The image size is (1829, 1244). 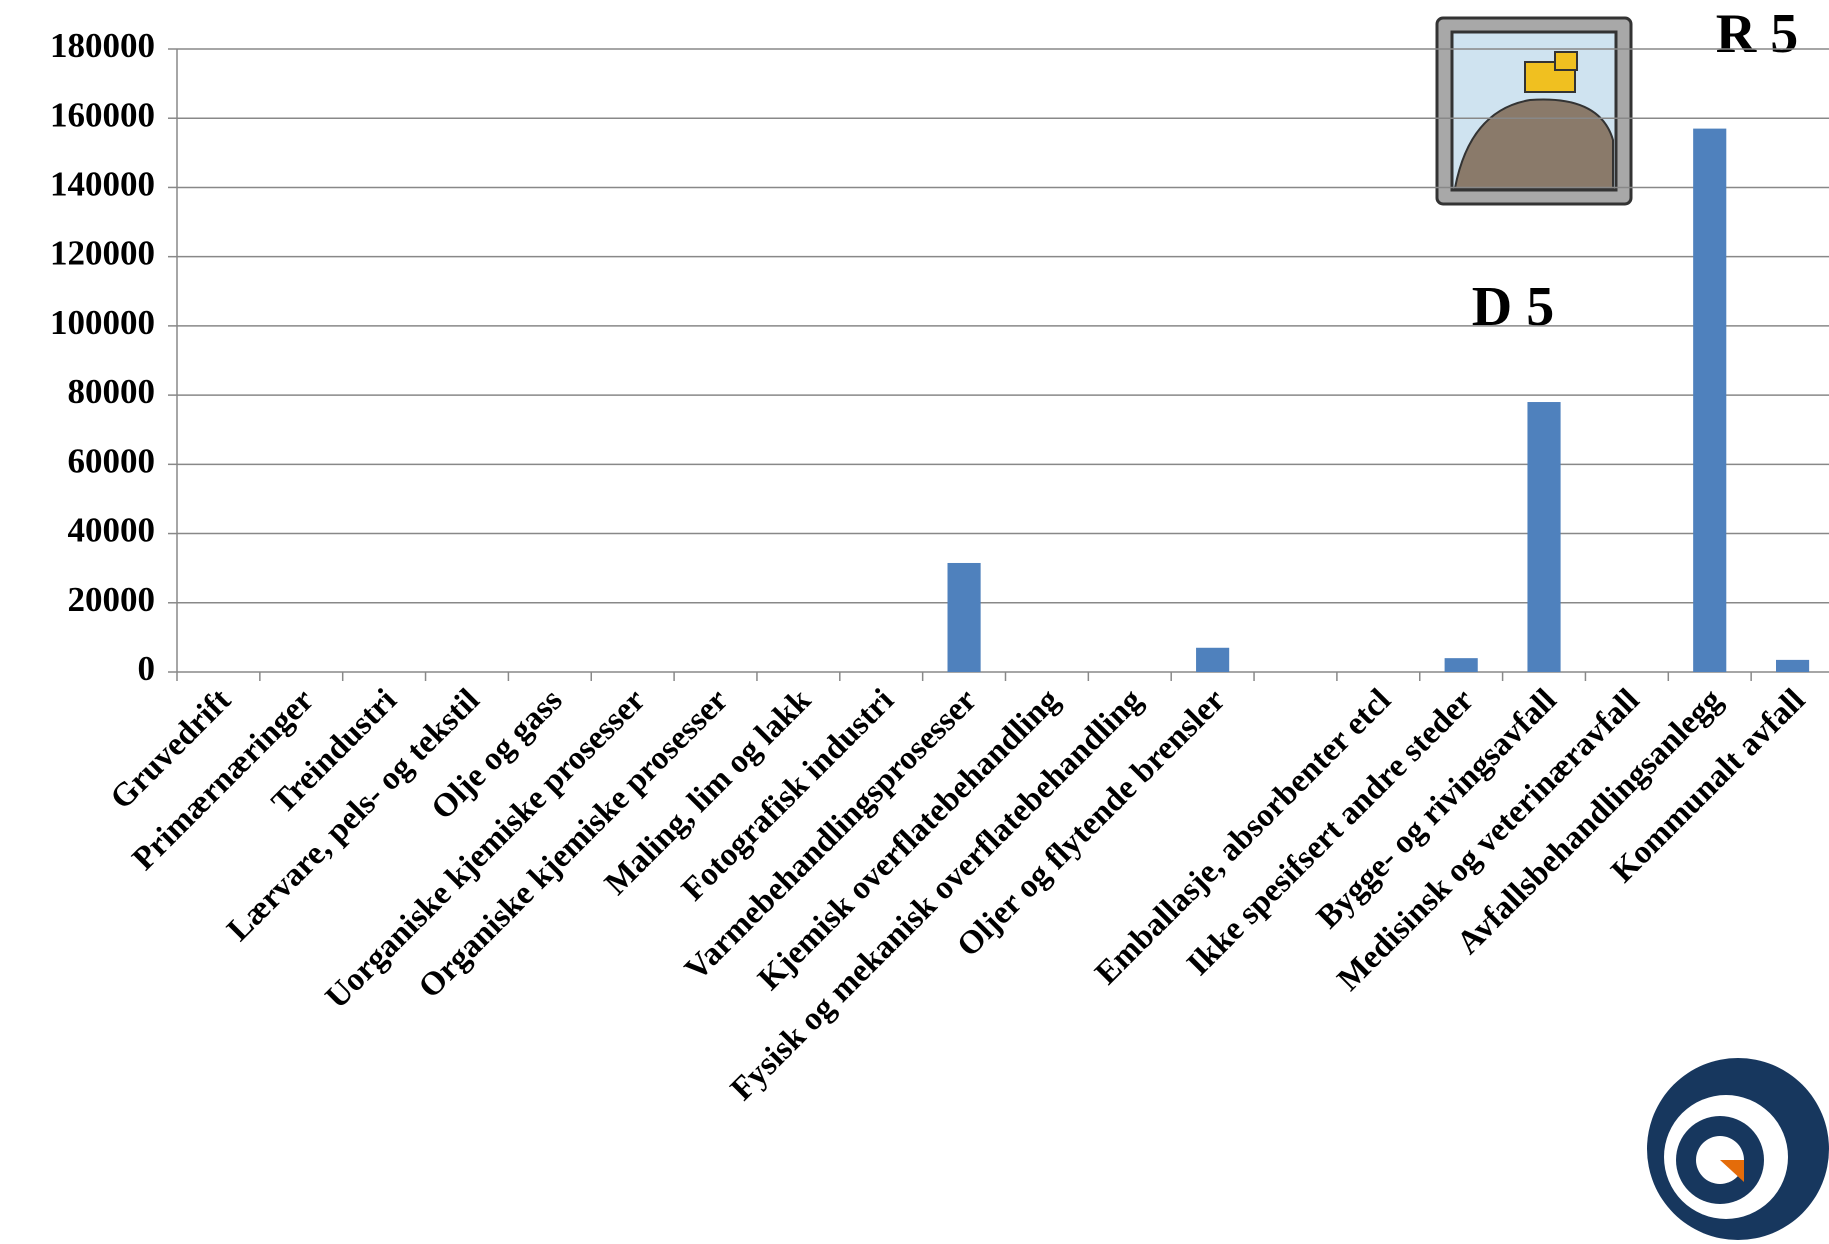 I want to click on y-tick-label: 20000, so click(x=112, y=599).